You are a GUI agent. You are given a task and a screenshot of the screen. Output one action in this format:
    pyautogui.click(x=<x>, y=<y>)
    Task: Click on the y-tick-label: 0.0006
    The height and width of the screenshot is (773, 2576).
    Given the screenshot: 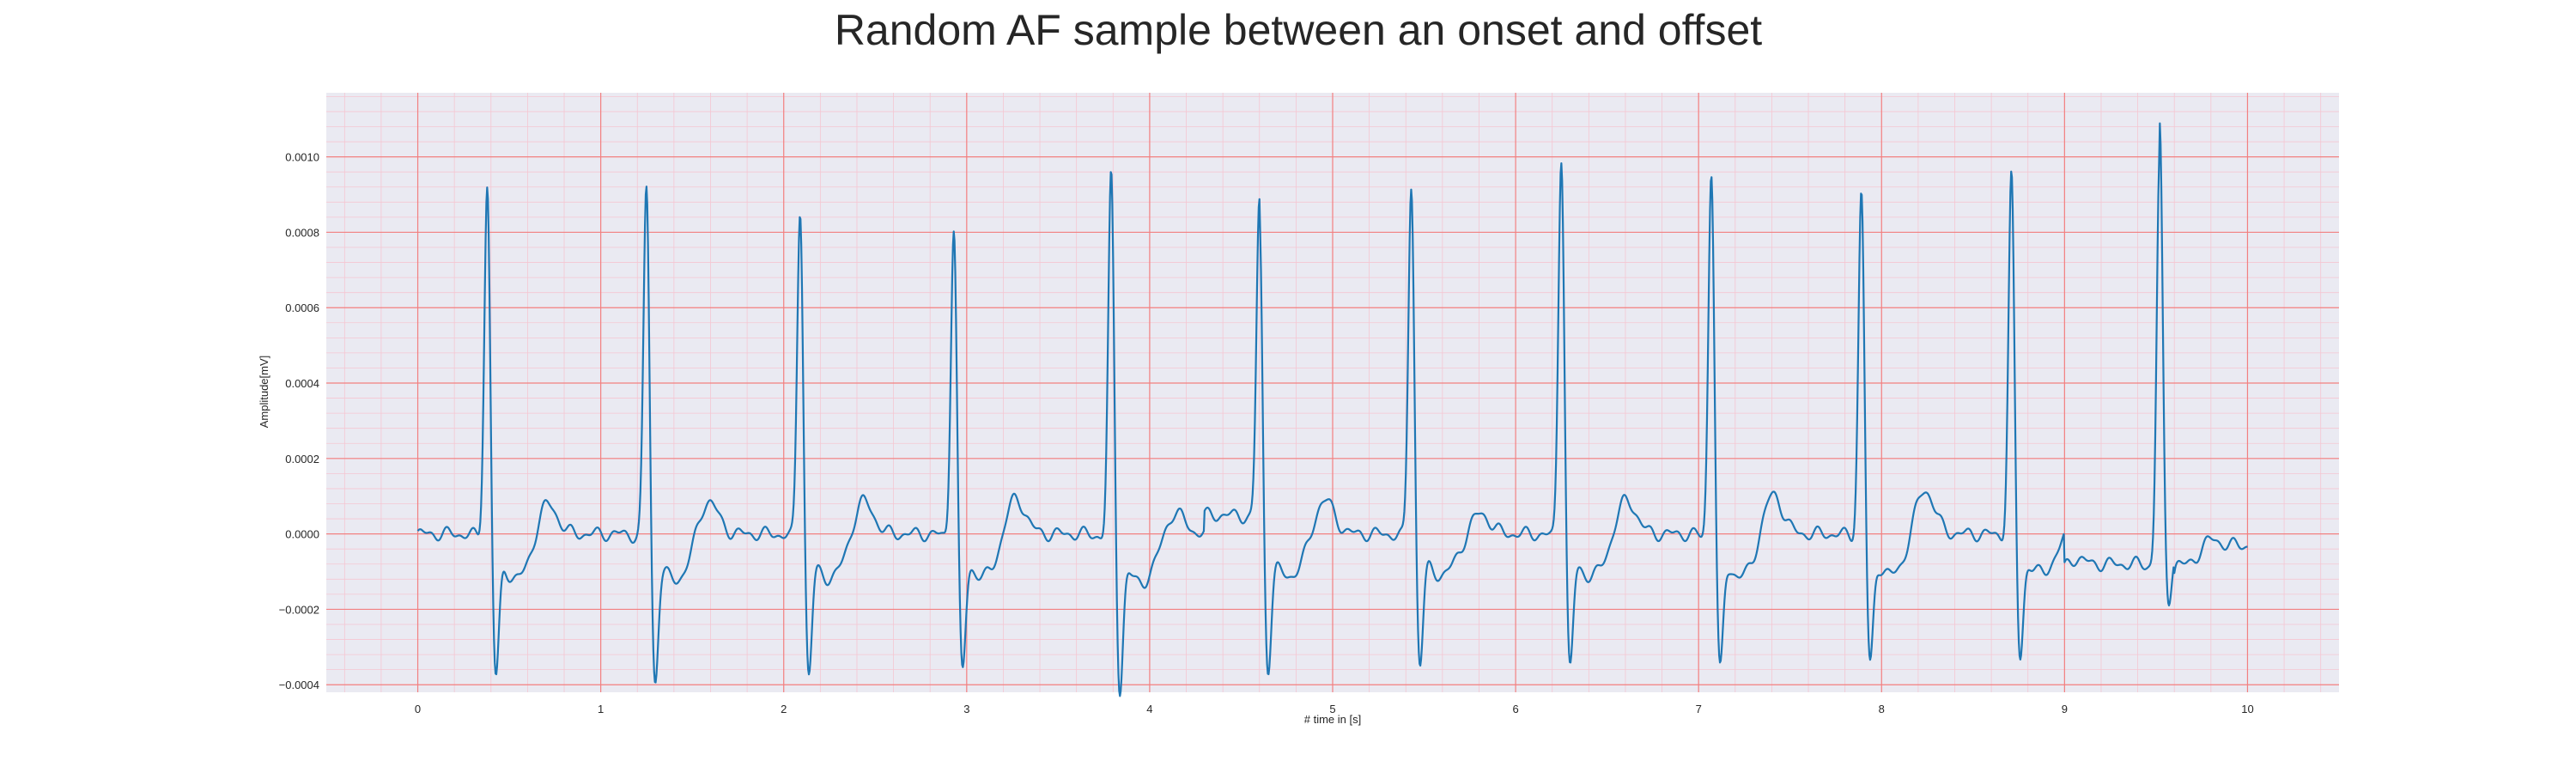 What is the action you would take?
    pyautogui.click(x=302, y=307)
    